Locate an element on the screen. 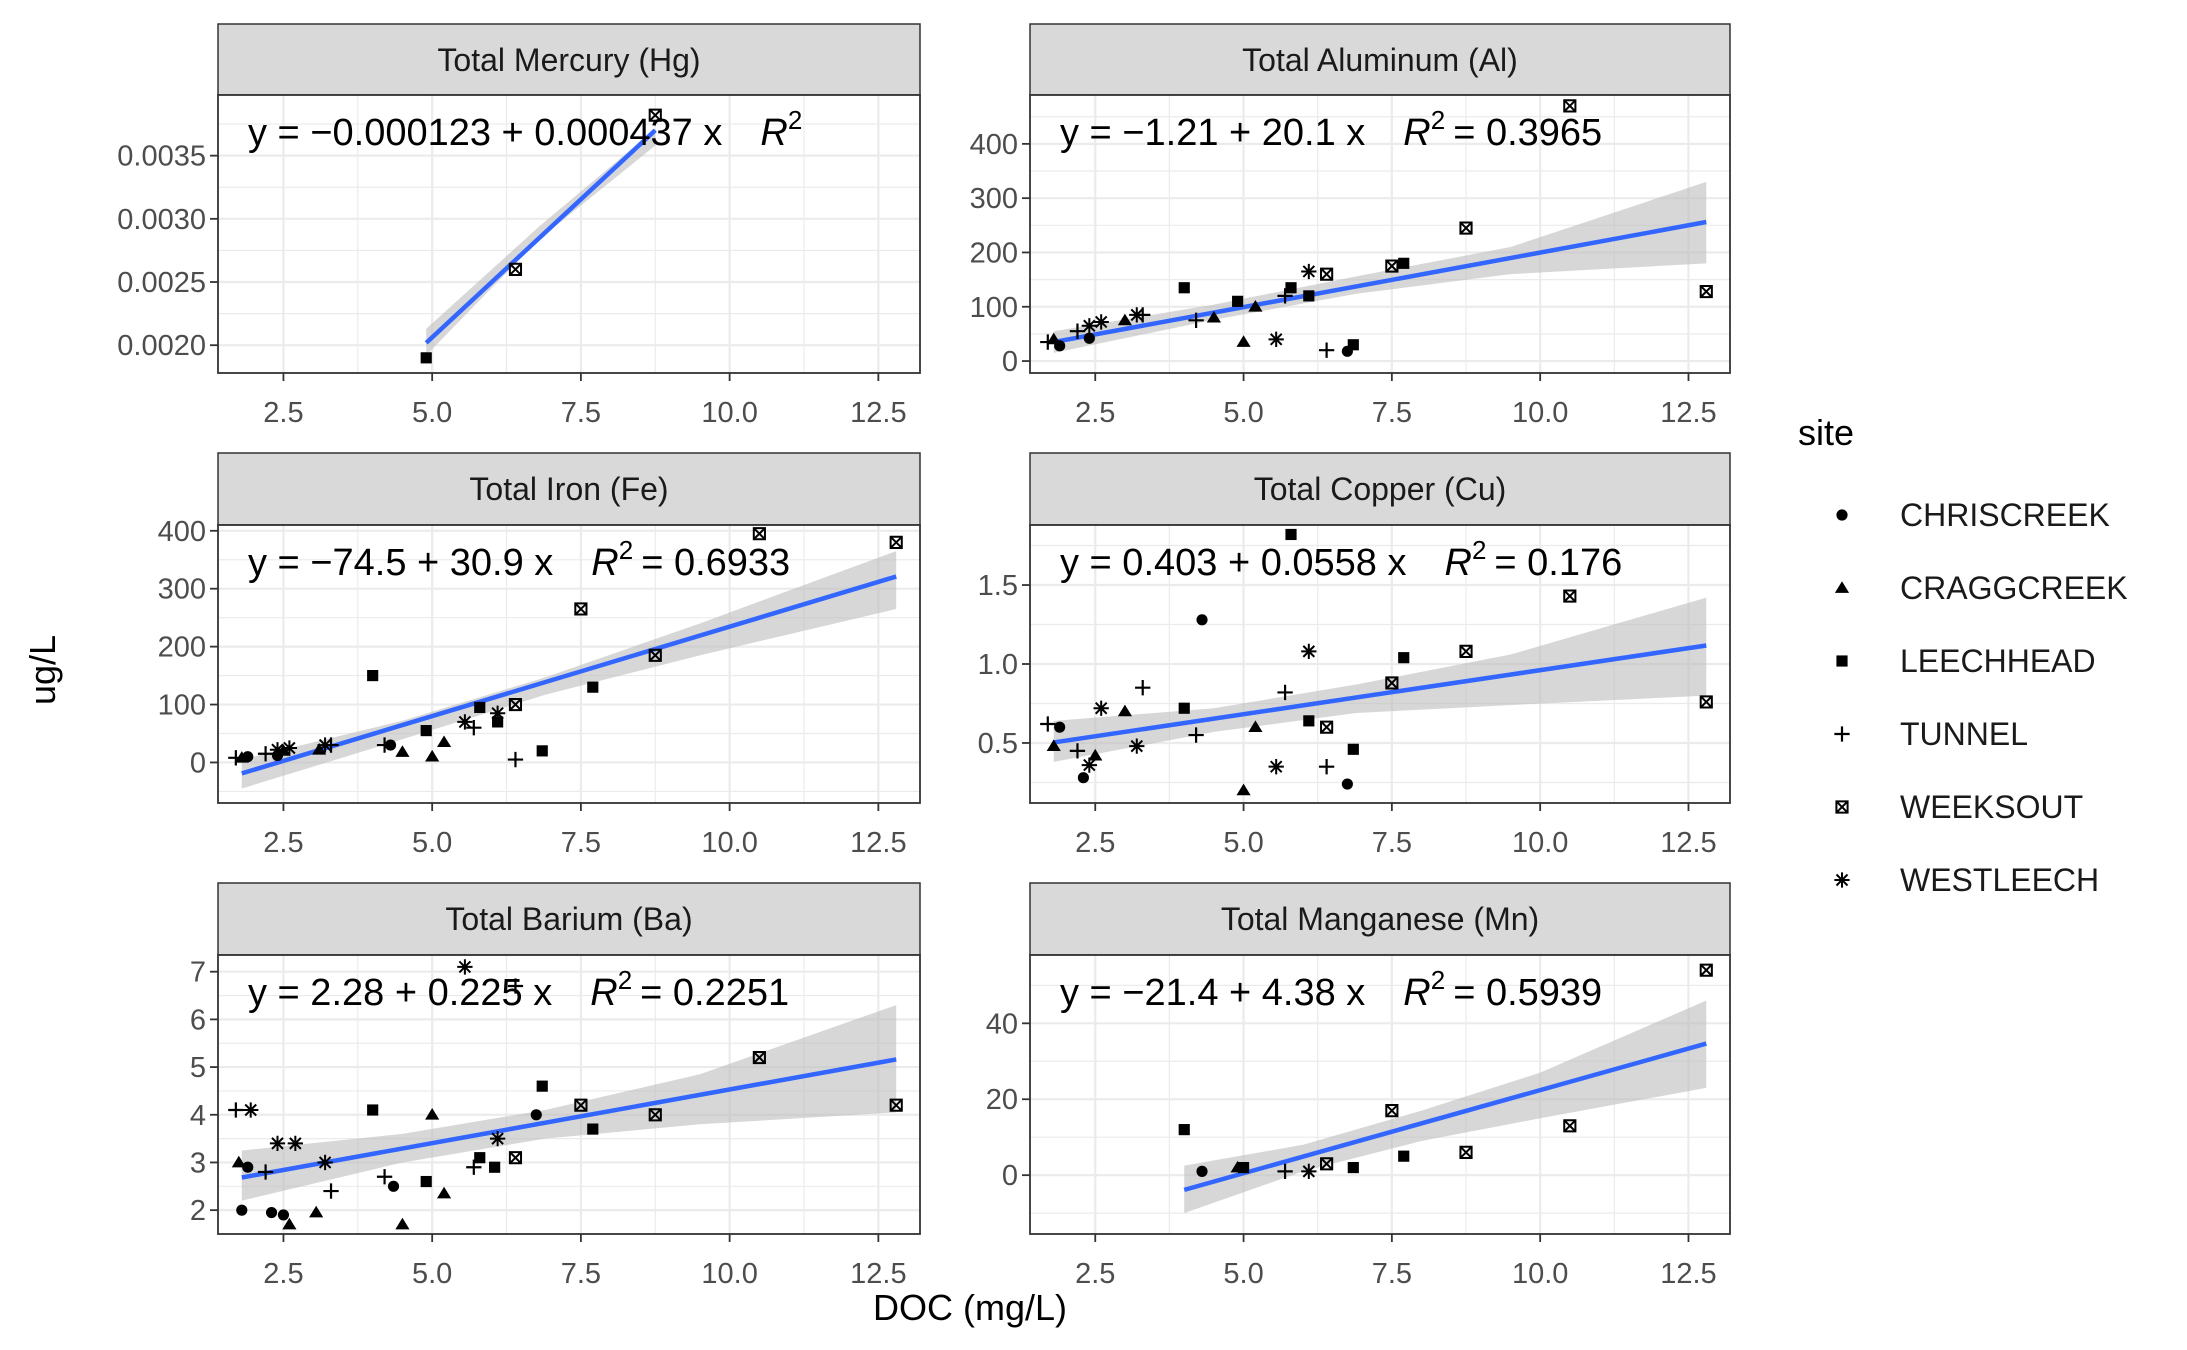  y-tick-label: 300 is located at coordinates (182, 590).